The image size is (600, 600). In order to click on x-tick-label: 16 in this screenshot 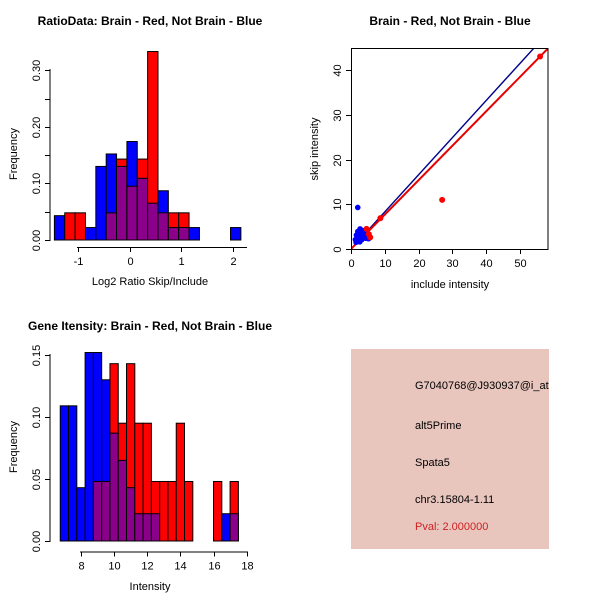, I will do `click(214, 567)`.